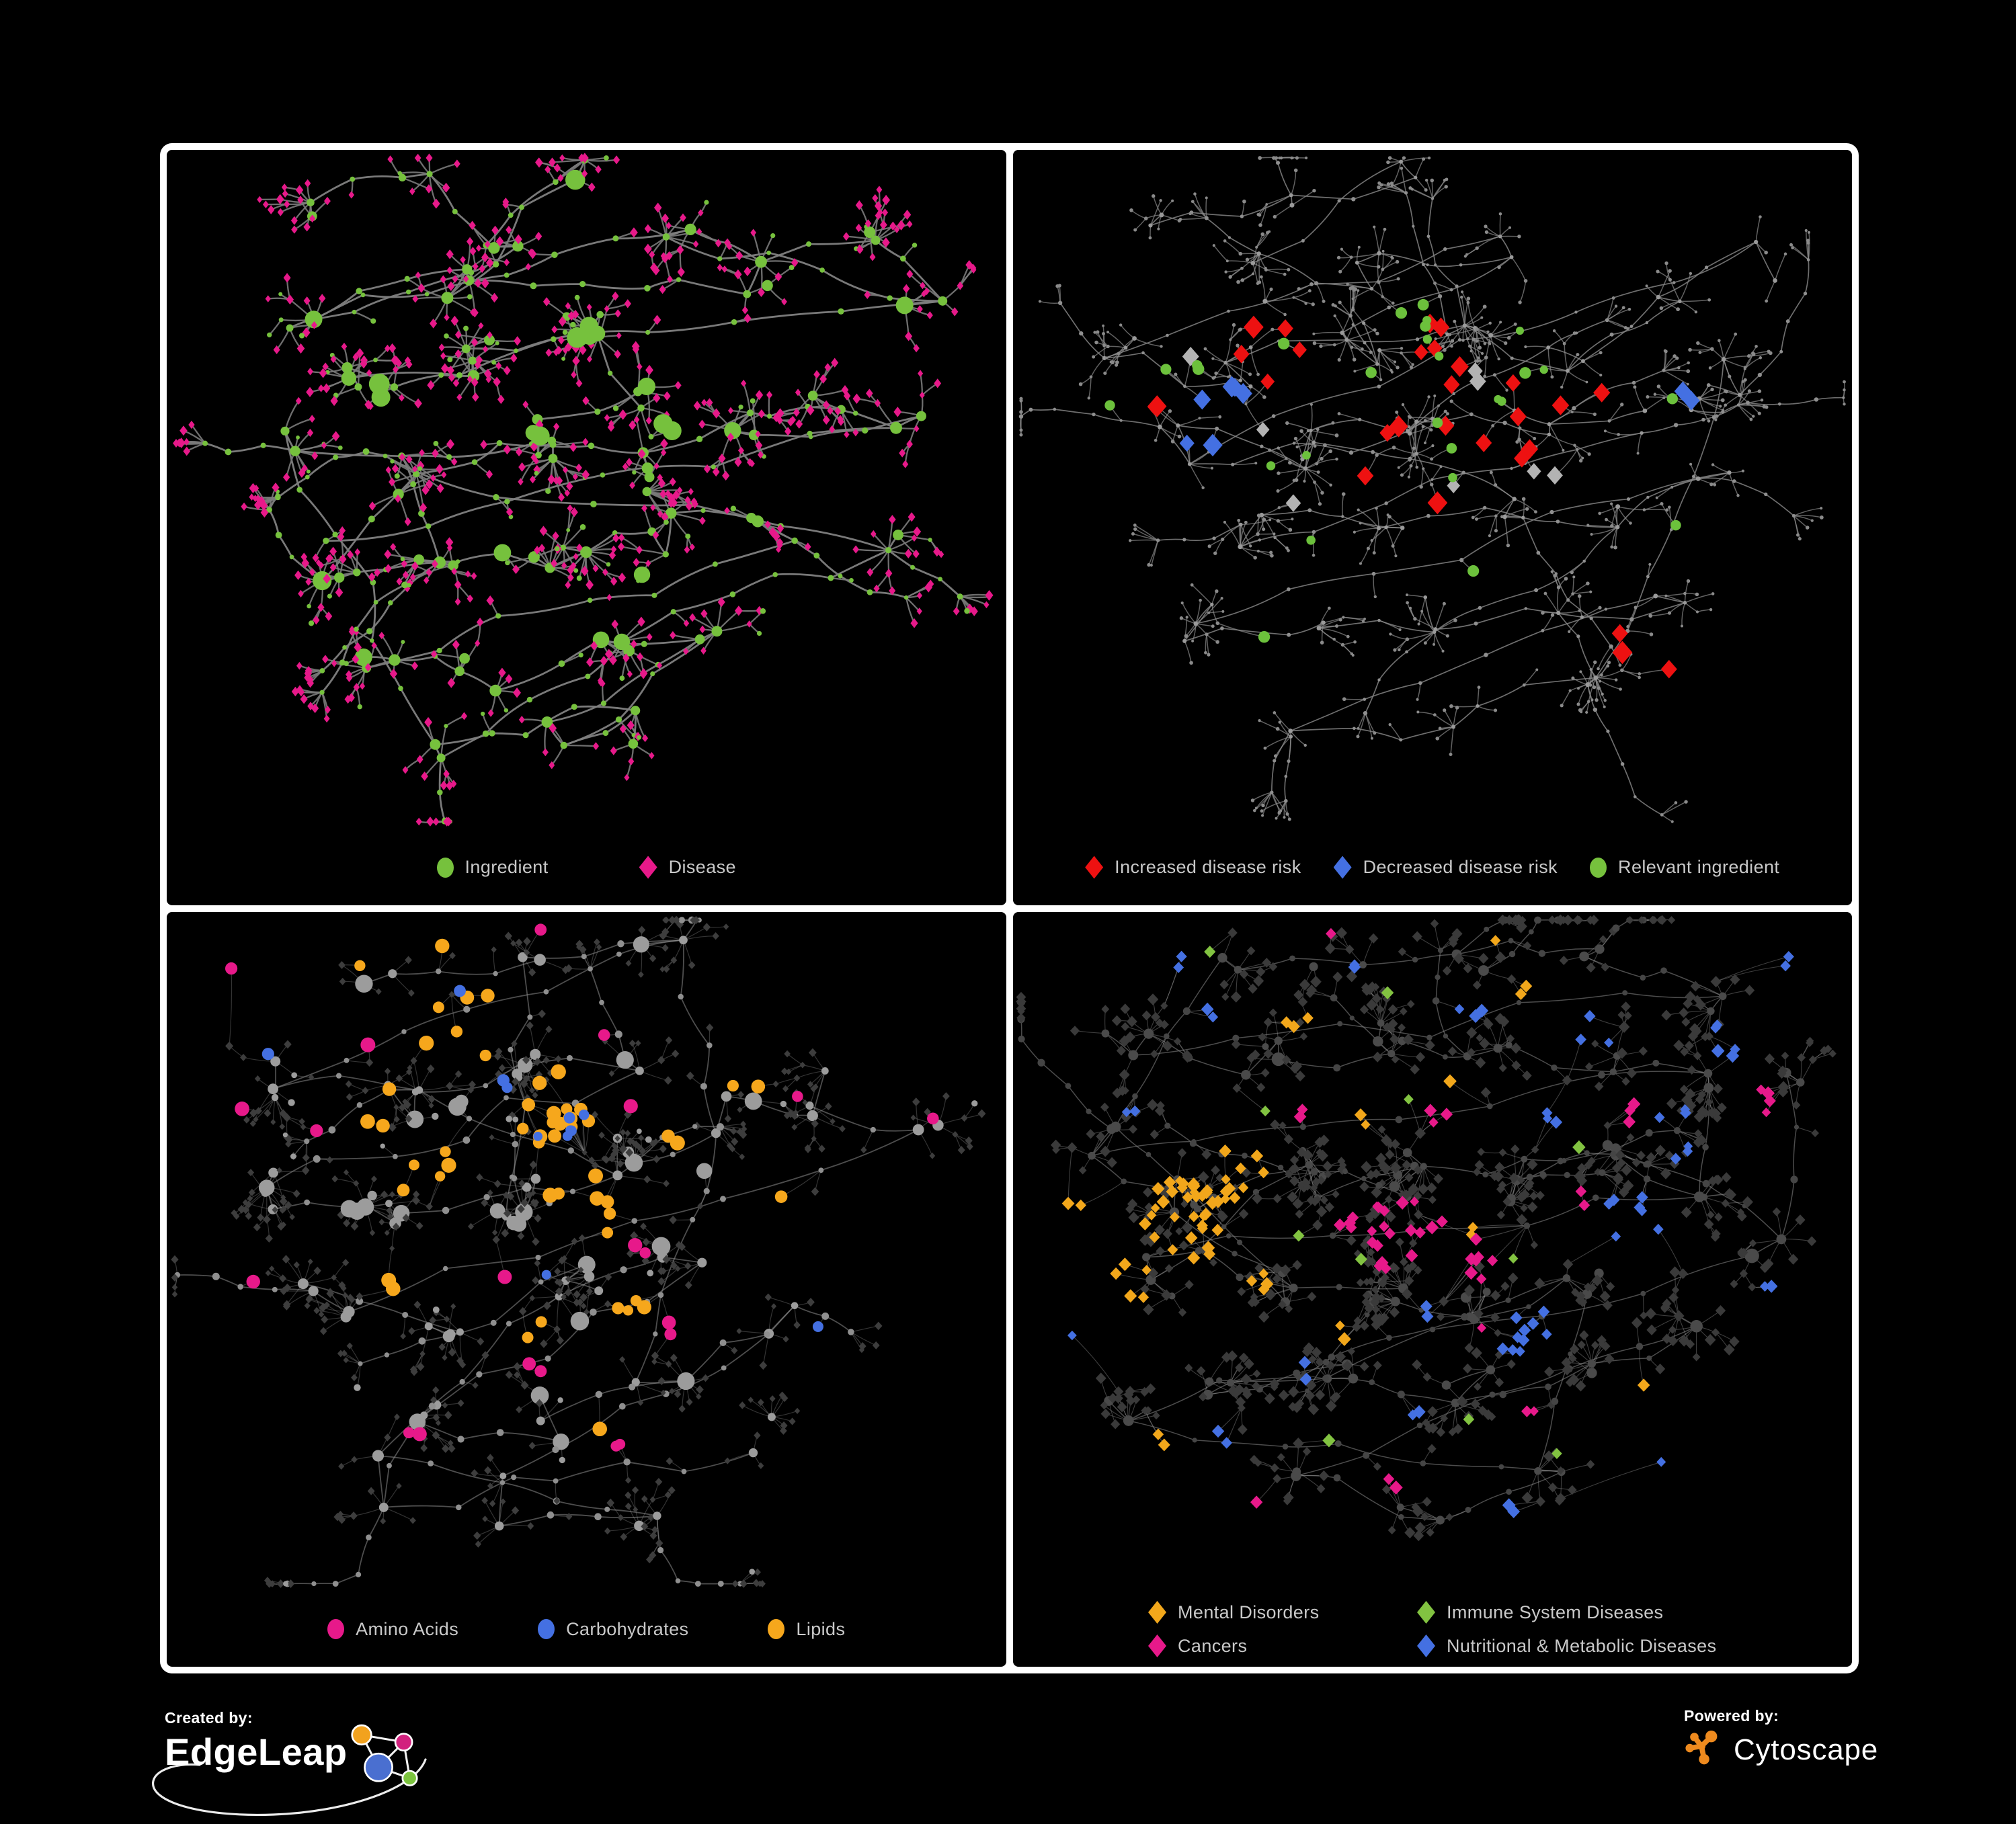 The image size is (2016, 1824). Describe the element at coordinates (1699, 867) in the screenshot. I see `legend-label: Relevant ingredient` at that location.